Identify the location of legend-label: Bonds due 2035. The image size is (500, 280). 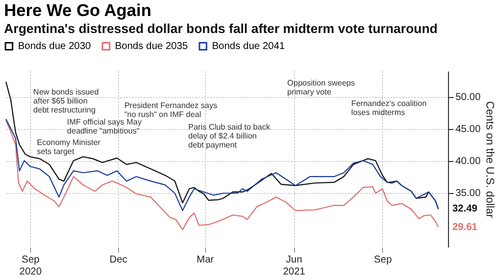
(151, 46).